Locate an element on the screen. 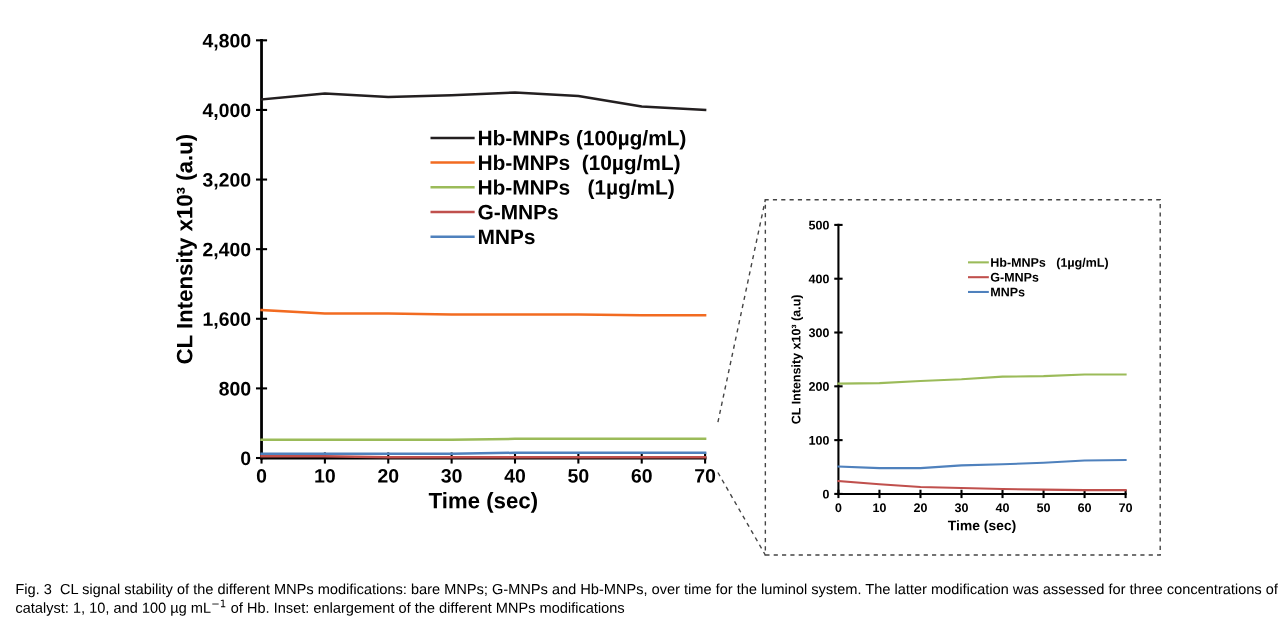 This screenshot has height=630, width=1282. y-tick-label: 4,000 is located at coordinates (226, 111).